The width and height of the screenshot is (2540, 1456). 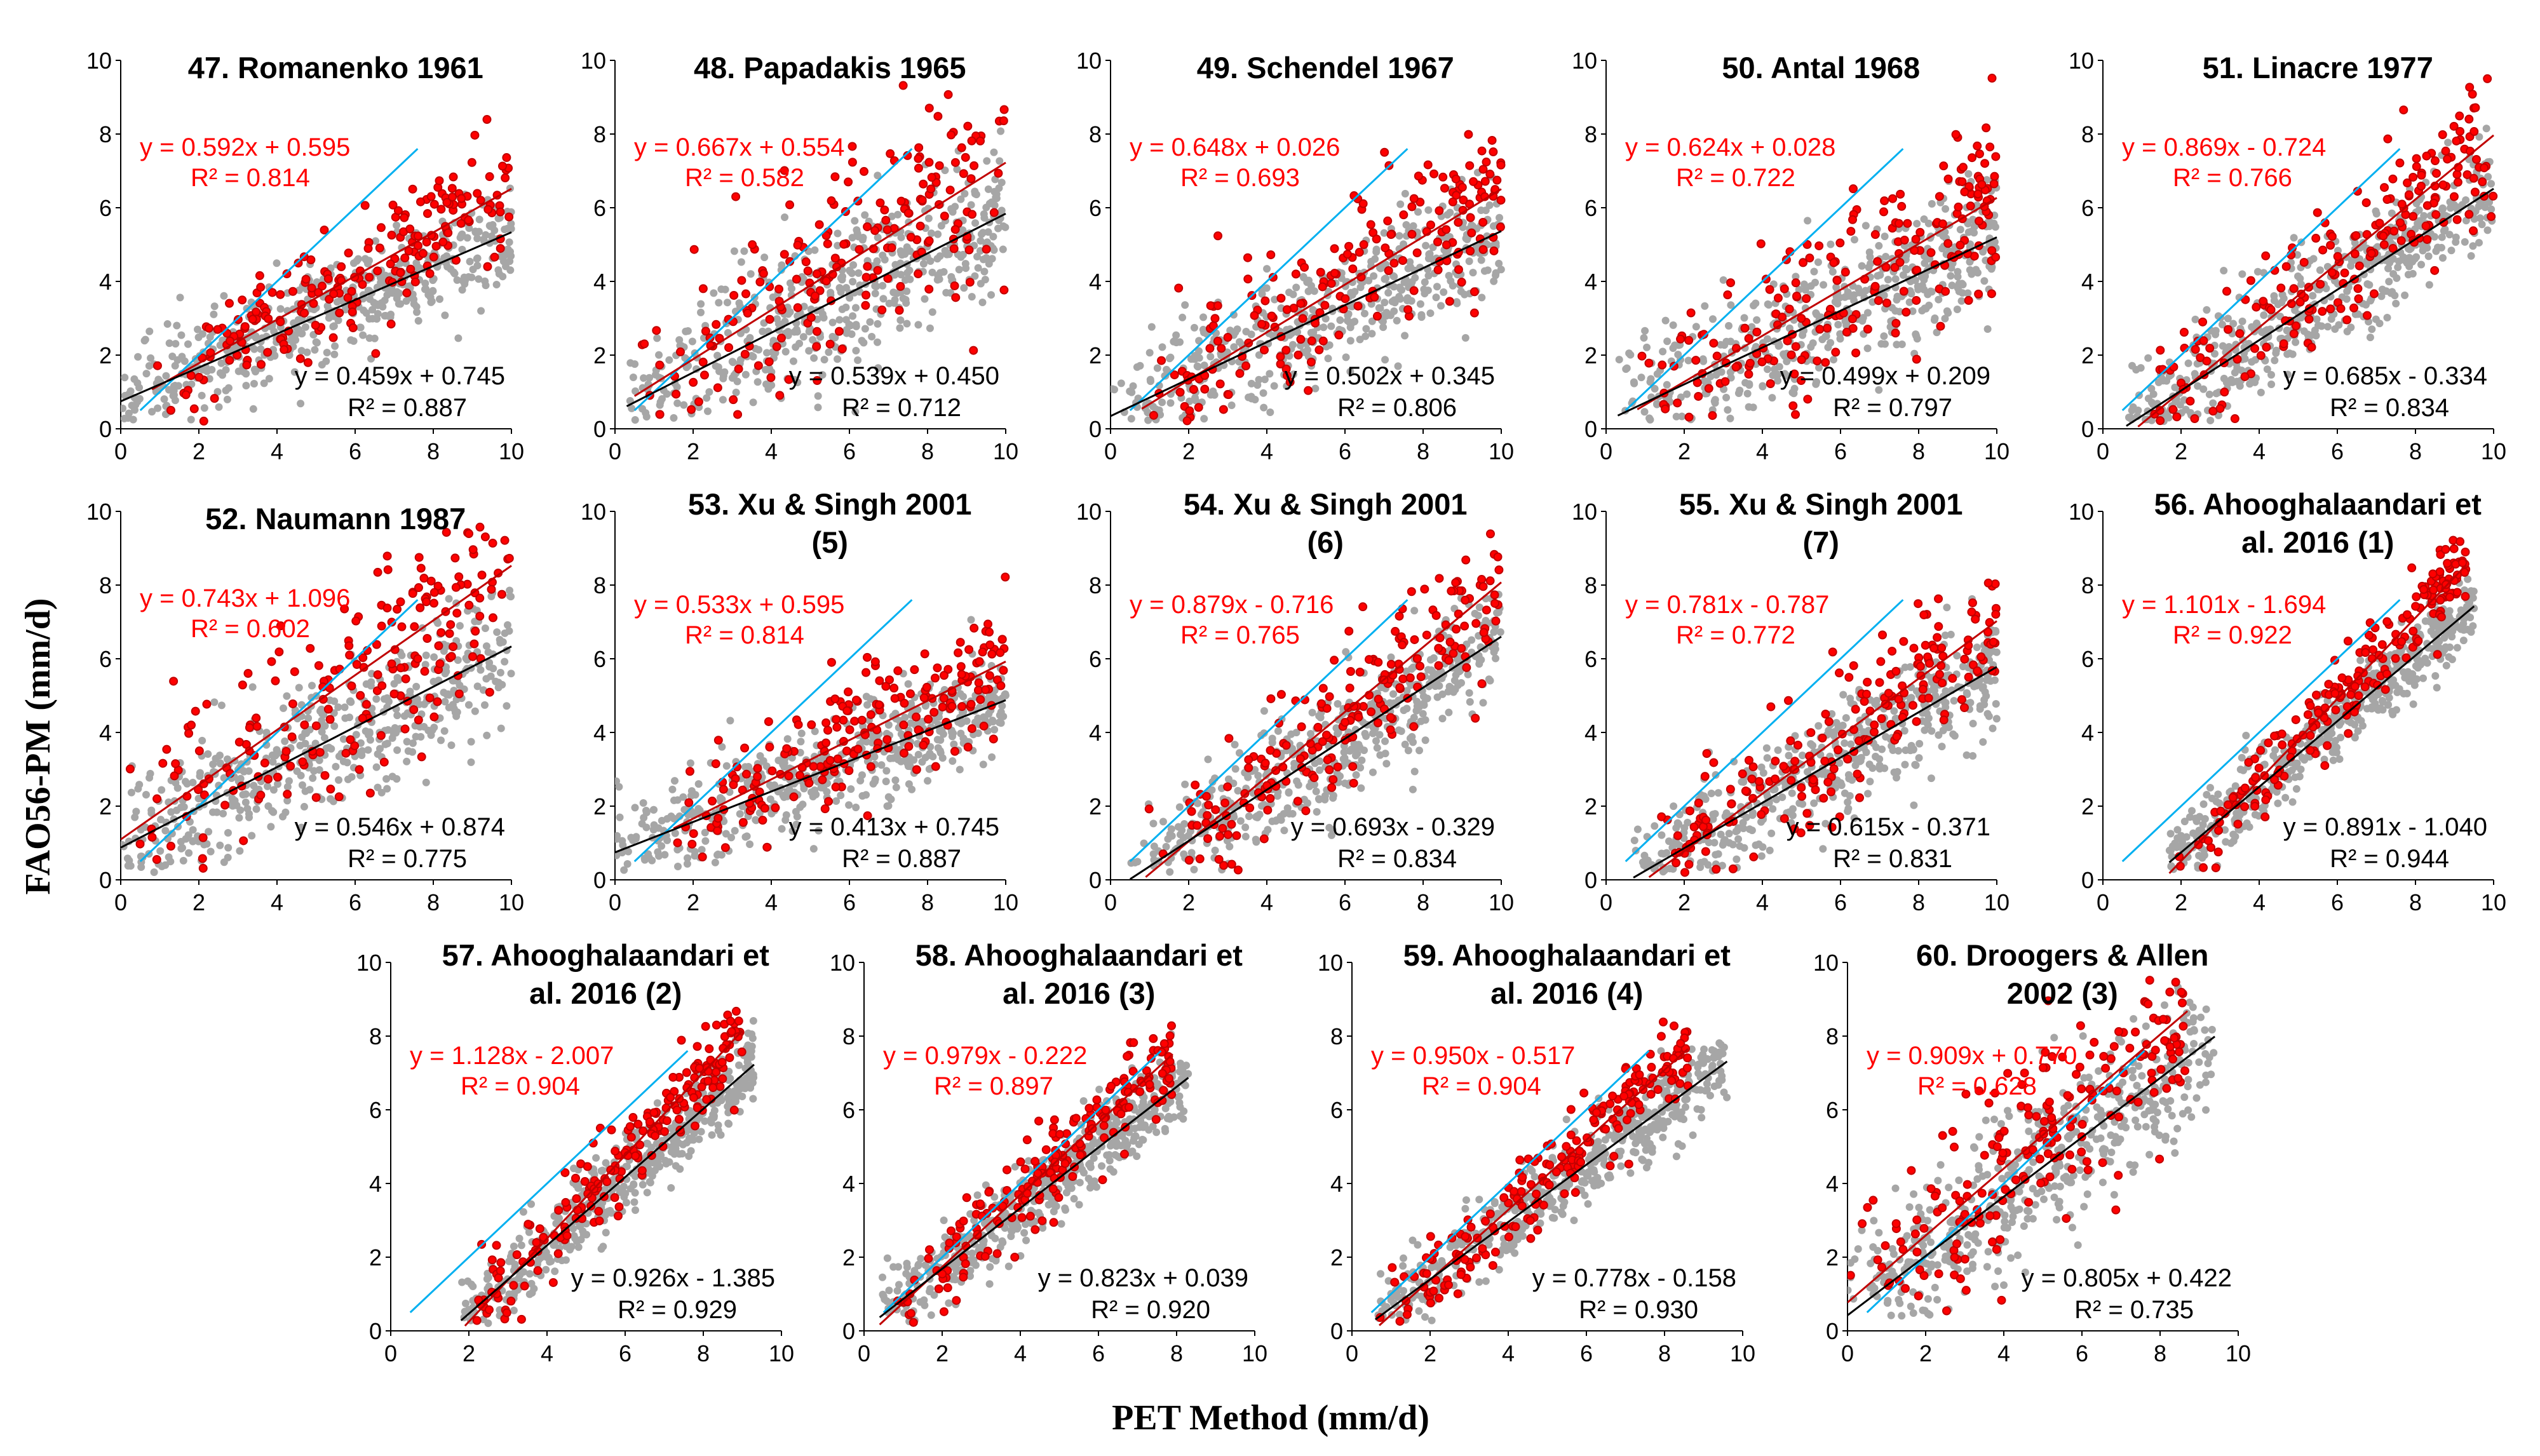 I want to click on panel-title: 51. Linacre 1977, so click(x=2318, y=67).